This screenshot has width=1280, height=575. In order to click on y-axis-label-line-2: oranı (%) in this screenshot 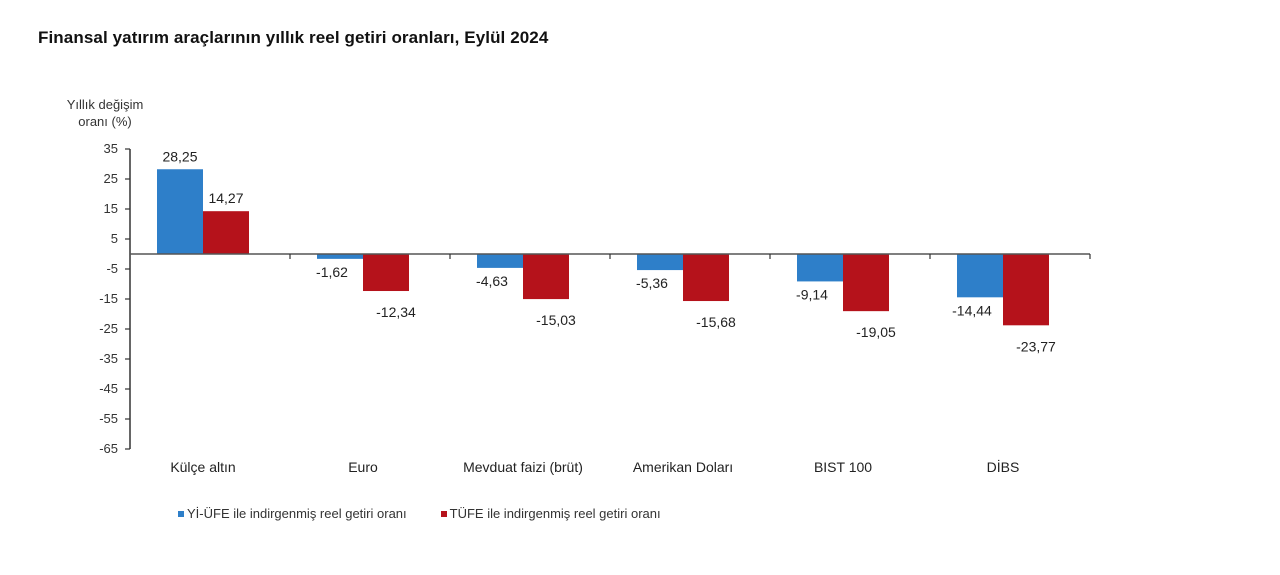, I will do `click(105, 121)`.